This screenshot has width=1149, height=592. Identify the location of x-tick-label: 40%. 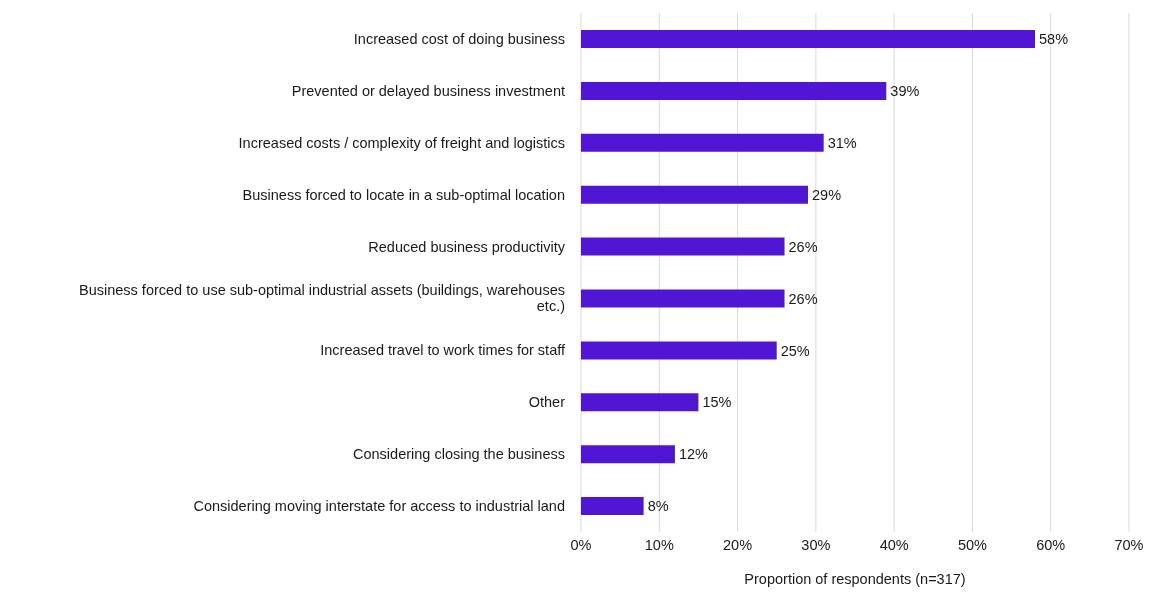
(894, 545).